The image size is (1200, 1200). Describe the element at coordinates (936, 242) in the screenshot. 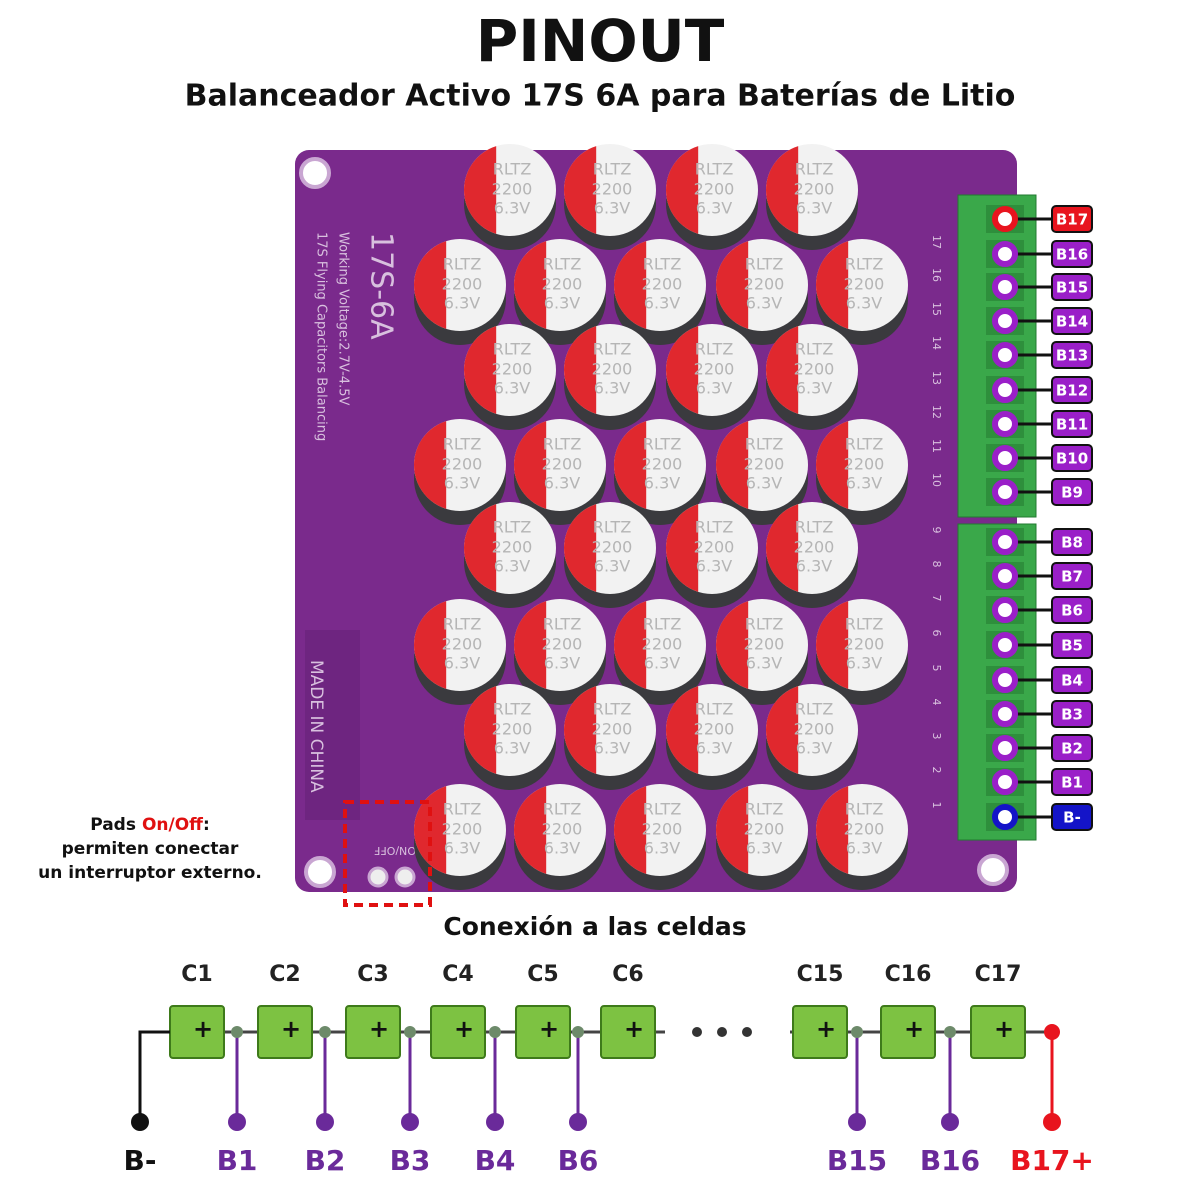

I see `connector-silk: 17` at that location.